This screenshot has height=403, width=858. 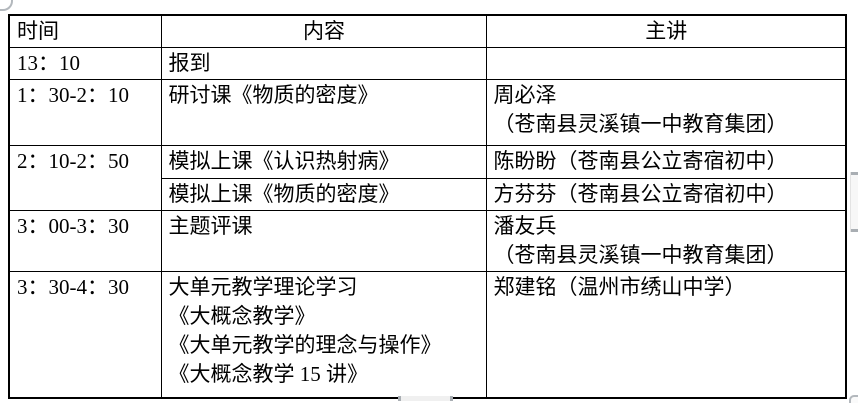 I want to click on content-line: 《大概念教学 15 讲》, so click(x=268, y=374).